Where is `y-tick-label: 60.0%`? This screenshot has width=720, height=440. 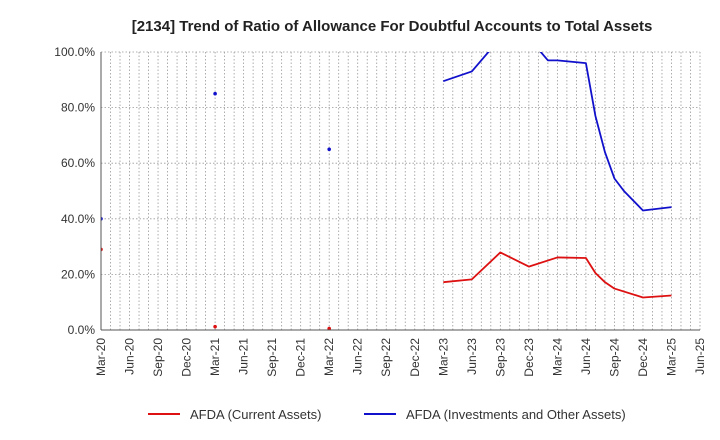
y-tick-label: 60.0% is located at coordinates (78, 163).